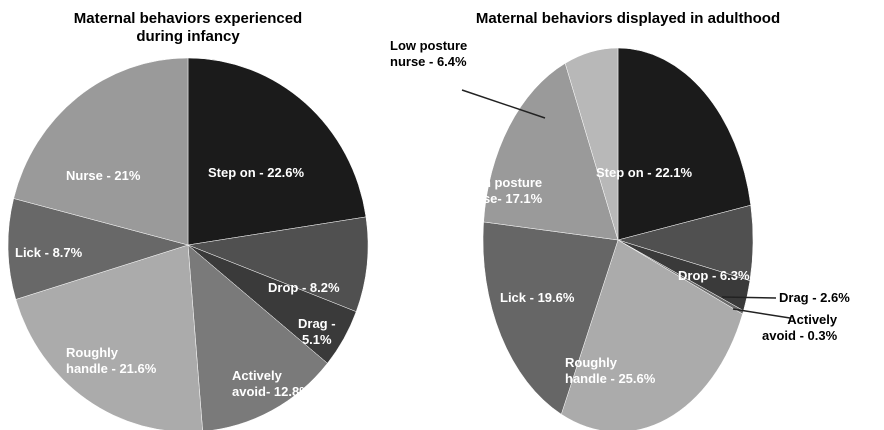  I want to click on slice-label: High posture nurse- 17.1%, so click(502, 190).